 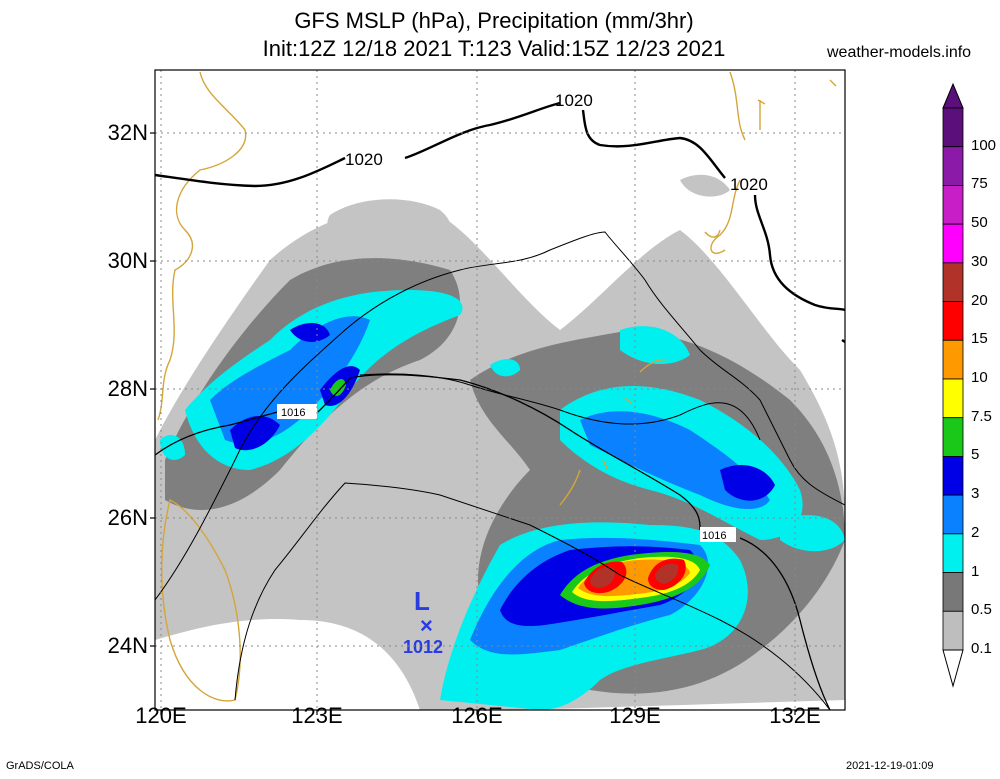 I want to click on colorbar-label: 2, so click(x=975, y=532).